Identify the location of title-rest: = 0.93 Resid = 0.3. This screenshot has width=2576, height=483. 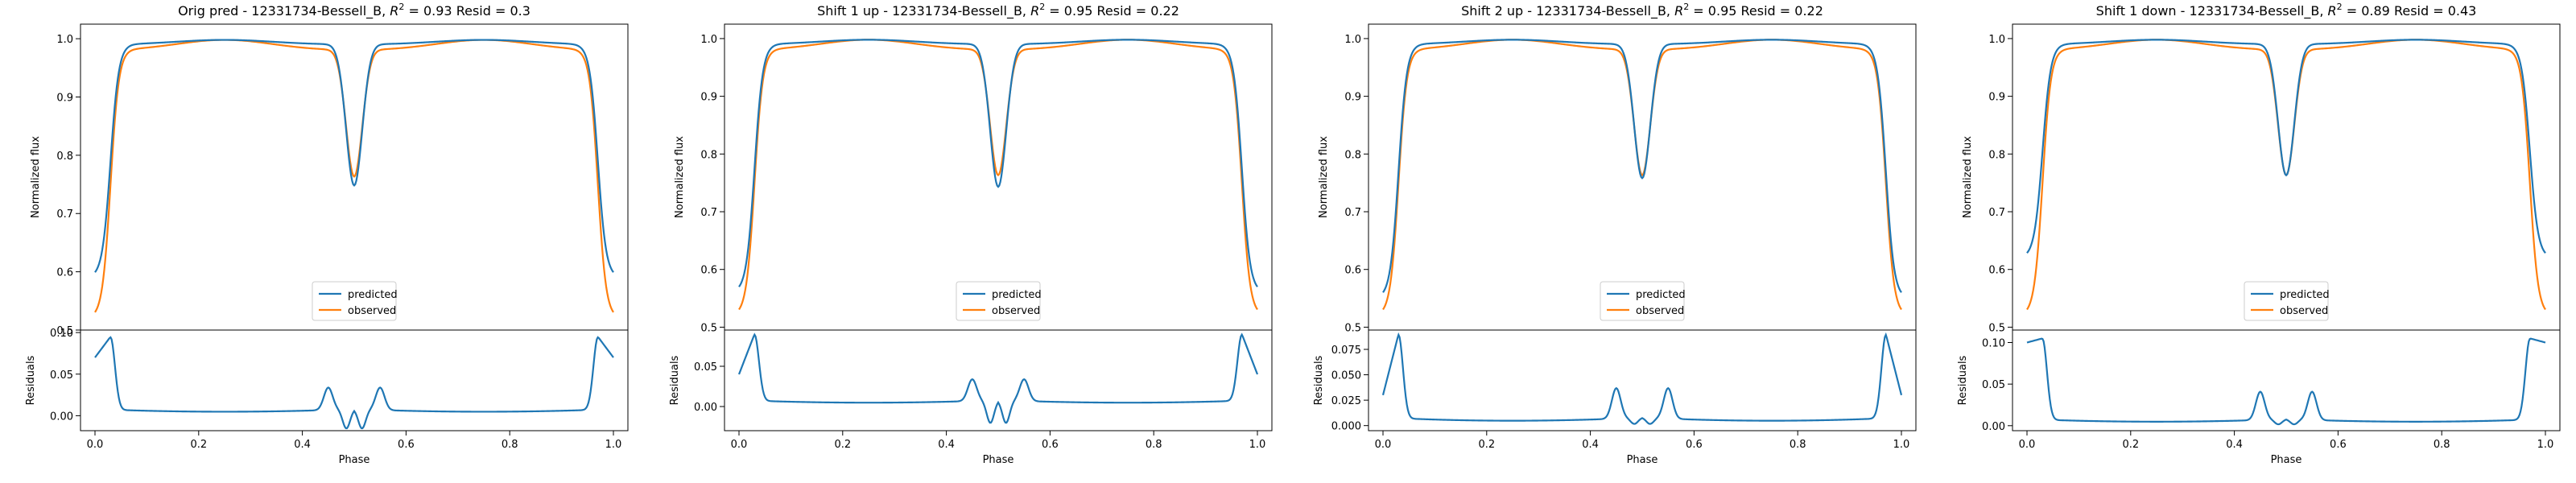
(467, 11).